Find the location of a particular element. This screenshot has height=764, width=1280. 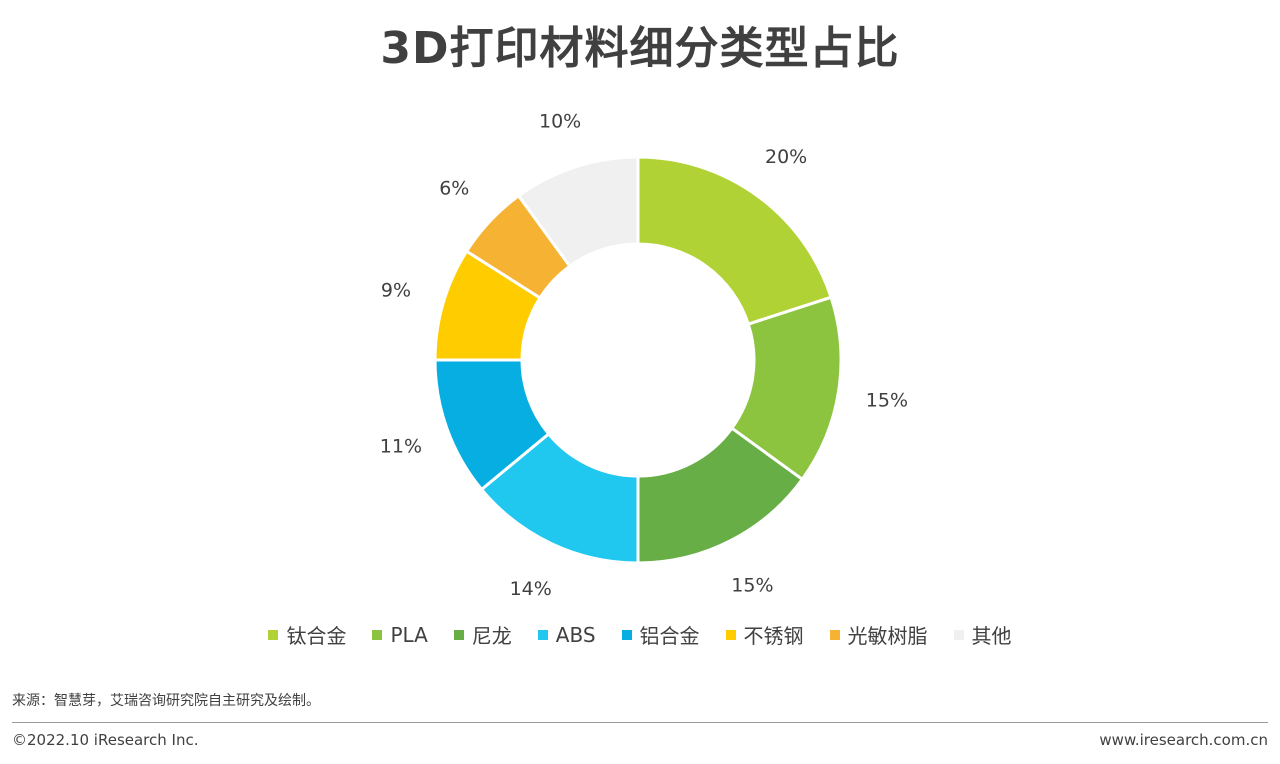

legend-item: 光敏树脂 is located at coordinates (878, 634).